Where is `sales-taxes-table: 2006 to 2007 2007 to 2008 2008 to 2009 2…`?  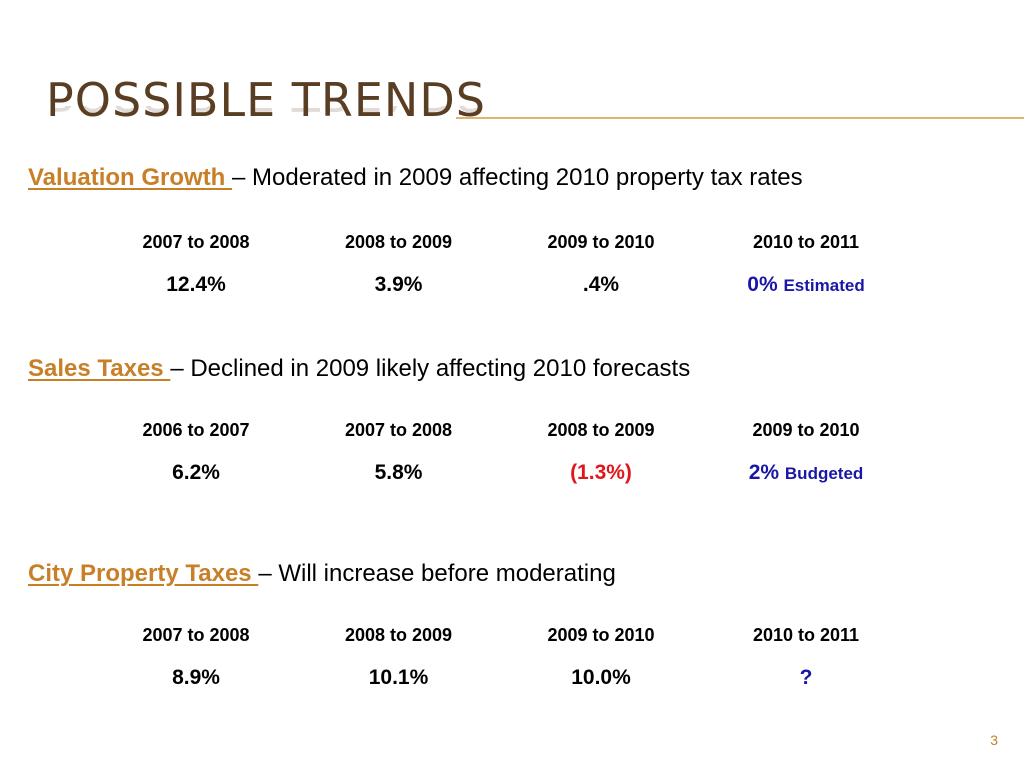
sales-taxes-table: 2006 to 2007 2007 to 2008 2008 to 2009 2… is located at coordinates (536, 453).